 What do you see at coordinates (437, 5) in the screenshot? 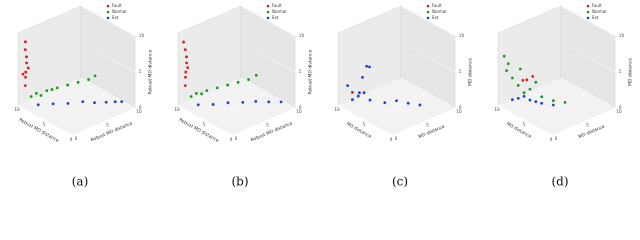
I see `legend-label: Fault` at bounding box center [437, 5].